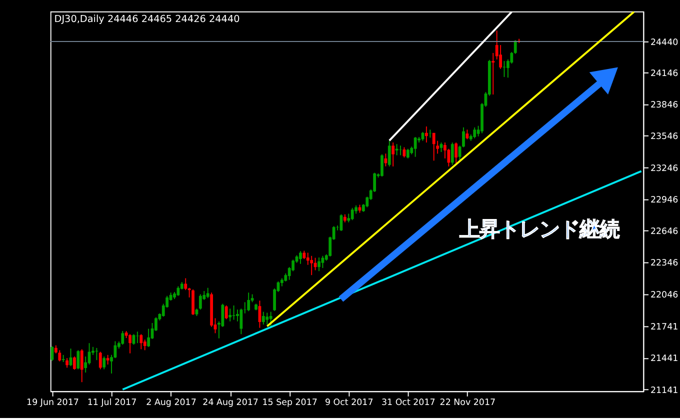 This screenshot has height=420, width=680. I want to click on chart-title: DJ30,Daily 24446 24465 24426 24440, so click(147, 20).